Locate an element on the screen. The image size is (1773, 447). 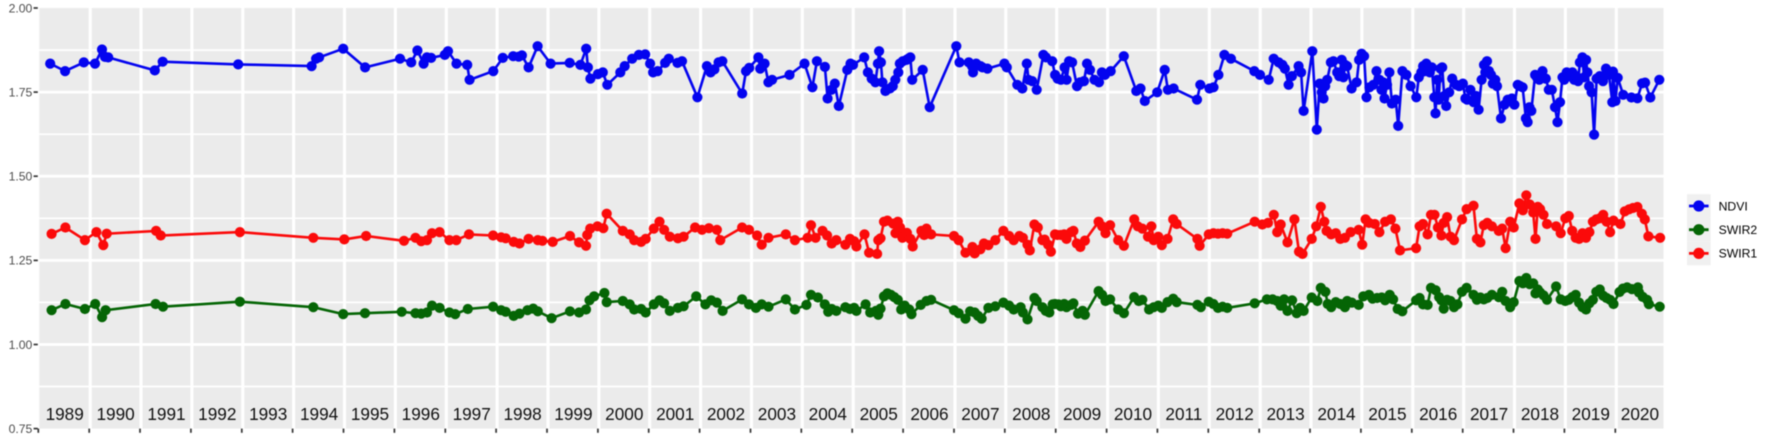
svg-text: 2000 is located at coordinates (624, 414).